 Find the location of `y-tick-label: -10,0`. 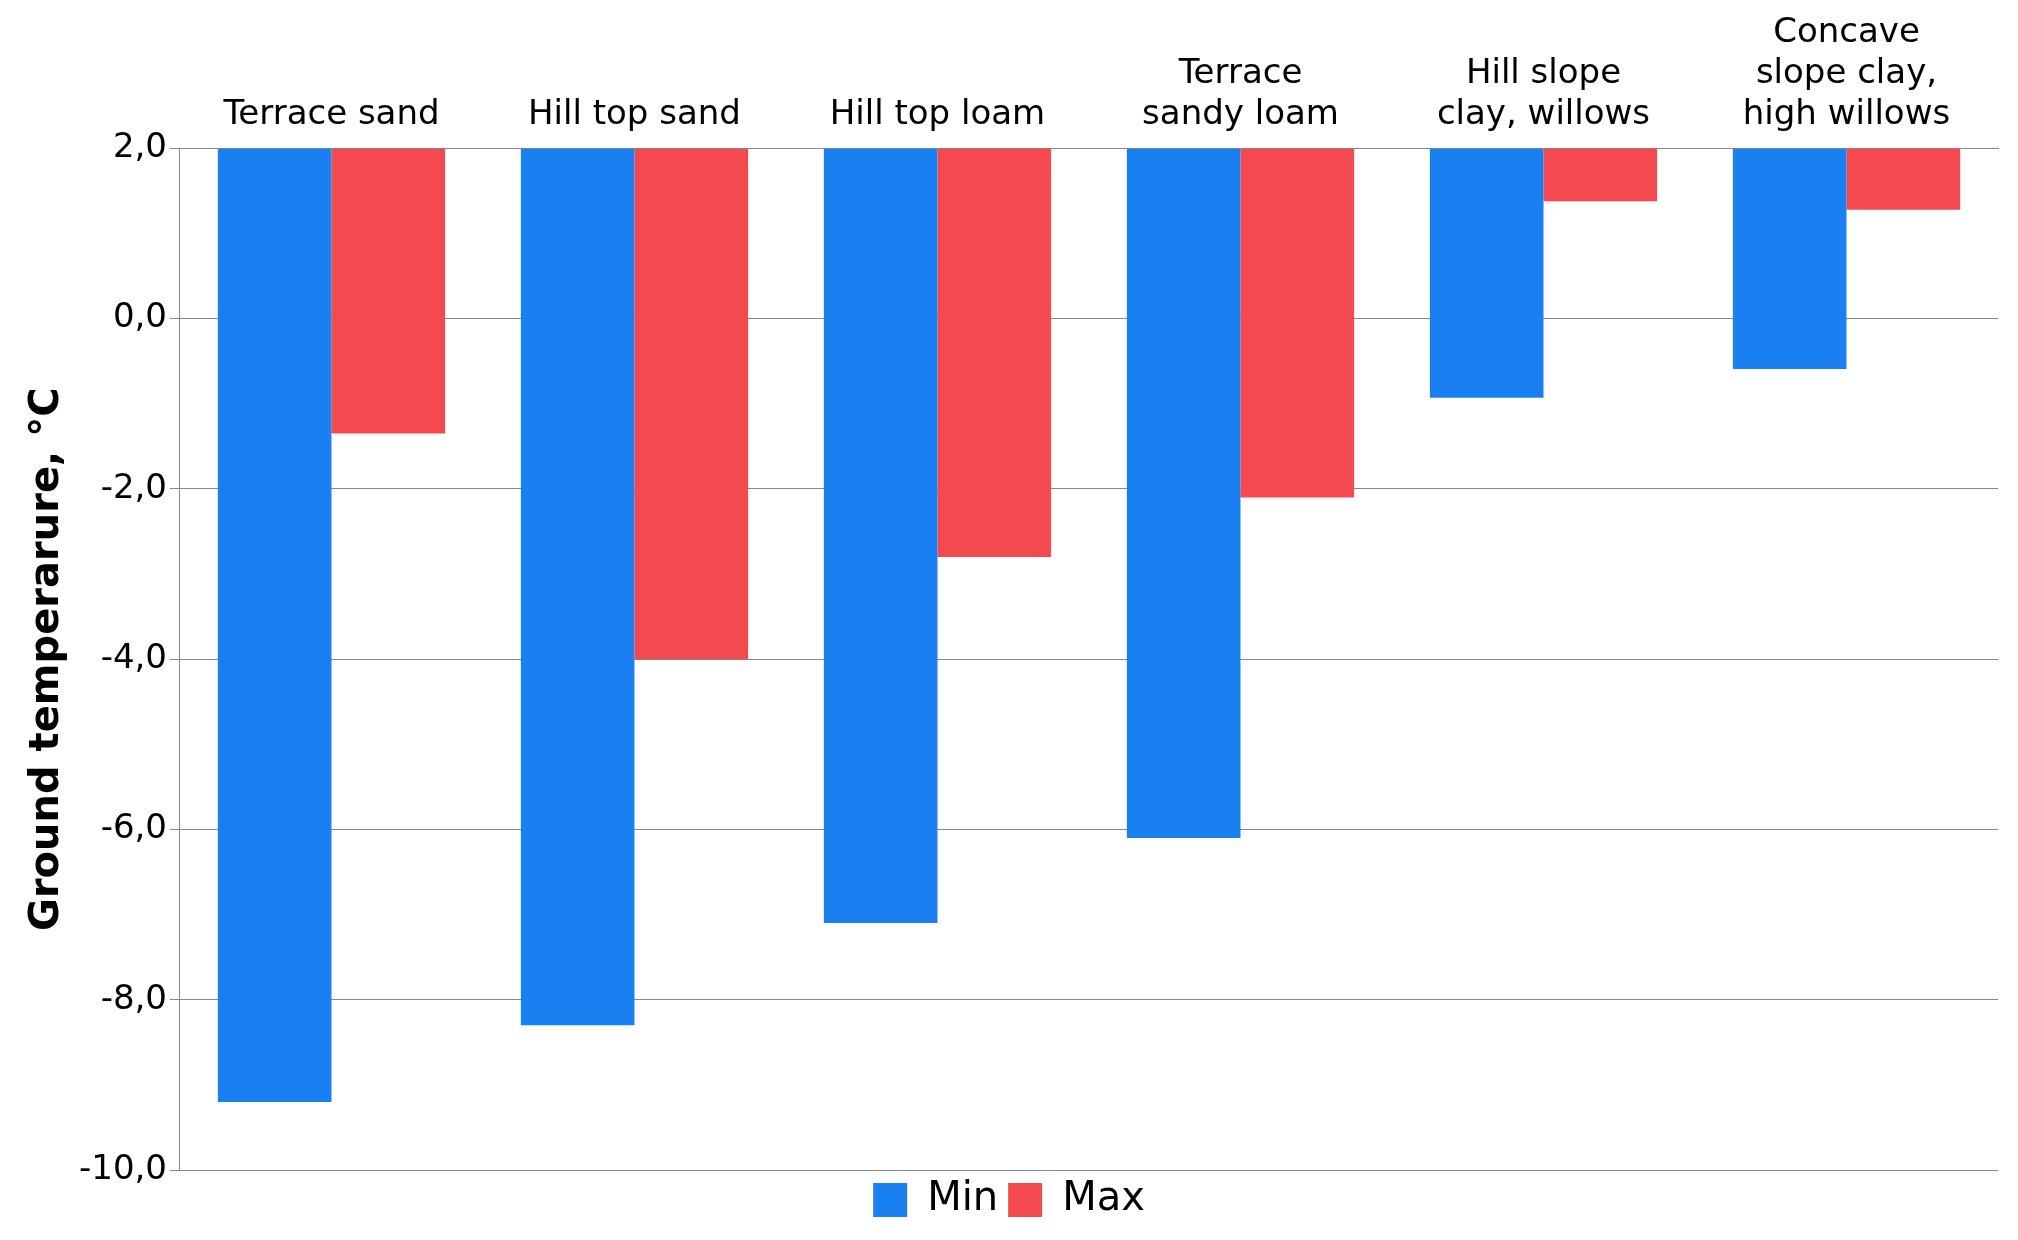

y-tick-label: -10,0 is located at coordinates (122, 1166).